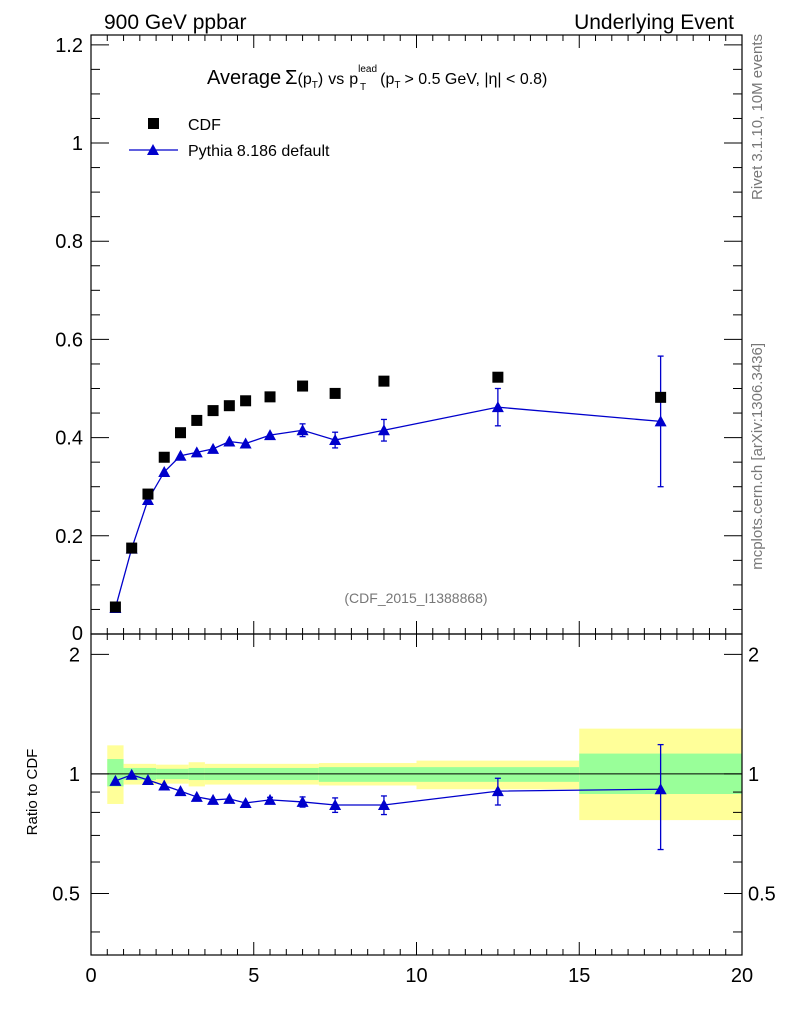 The height and width of the screenshot is (1024, 786). Describe the element at coordinates (654, 22) in the screenshot. I see `header-right-label: Underlying Event` at that location.